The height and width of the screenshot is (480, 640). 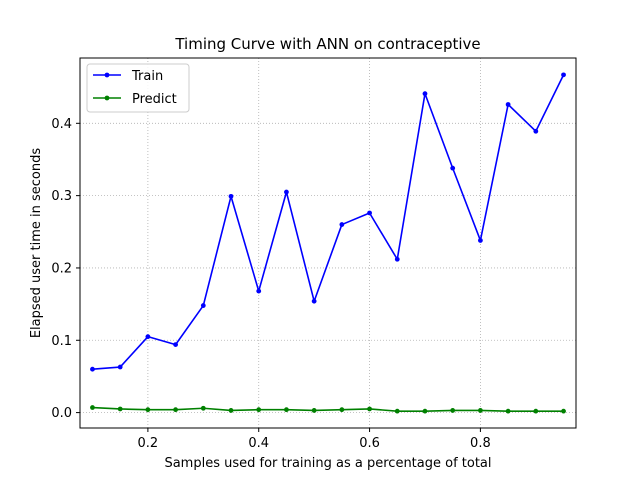 I want to click on chart-title: Timing Curve with ANN on contraceptive, so click(x=327, y=44).